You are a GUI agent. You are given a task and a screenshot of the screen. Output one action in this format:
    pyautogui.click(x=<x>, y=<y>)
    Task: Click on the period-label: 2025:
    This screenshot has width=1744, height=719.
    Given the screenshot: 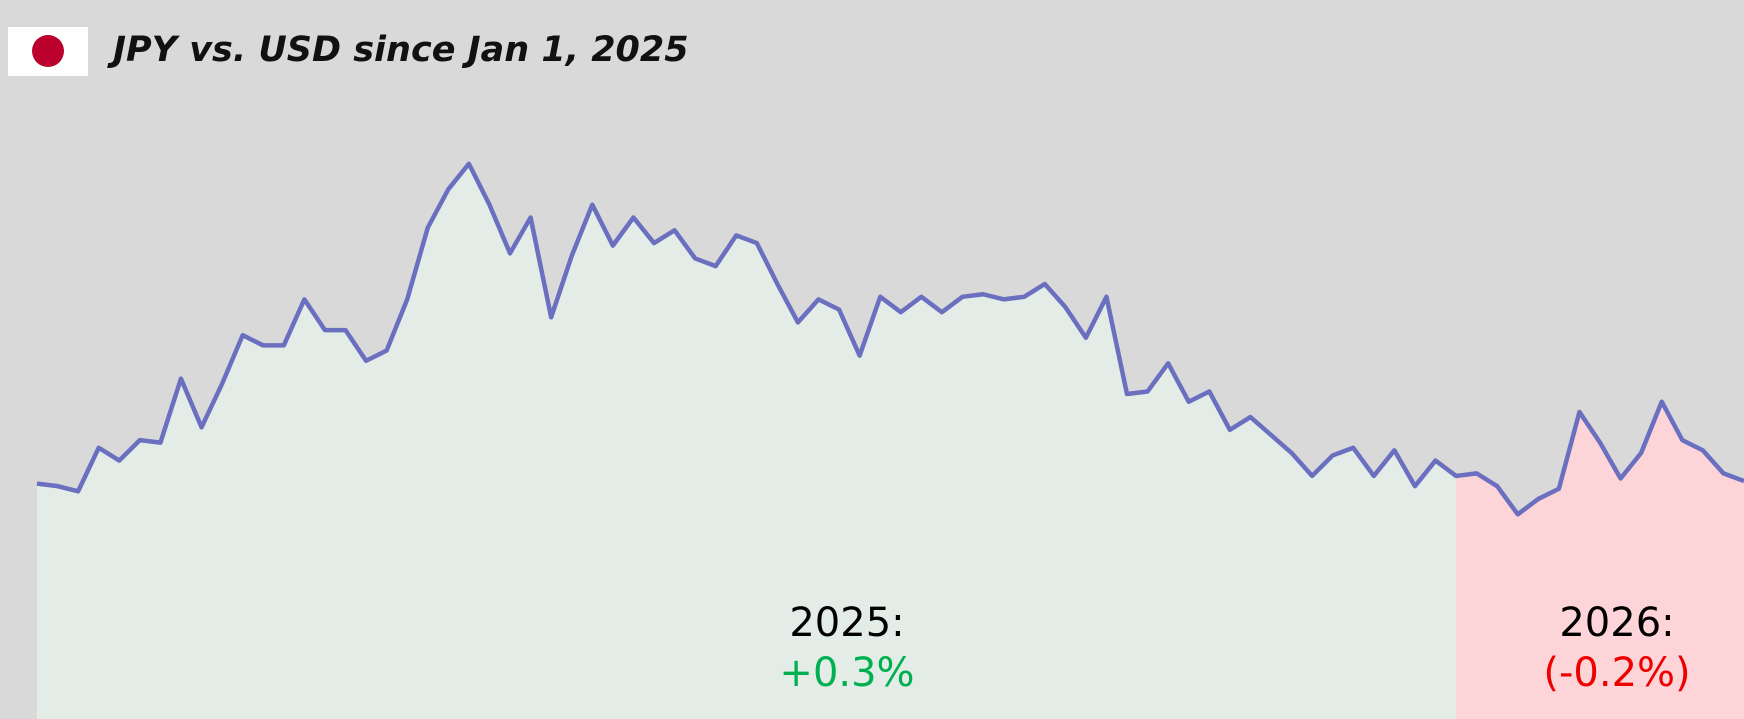 What is the action you would take?
    pyautogui.click(x=846, y=623)
    